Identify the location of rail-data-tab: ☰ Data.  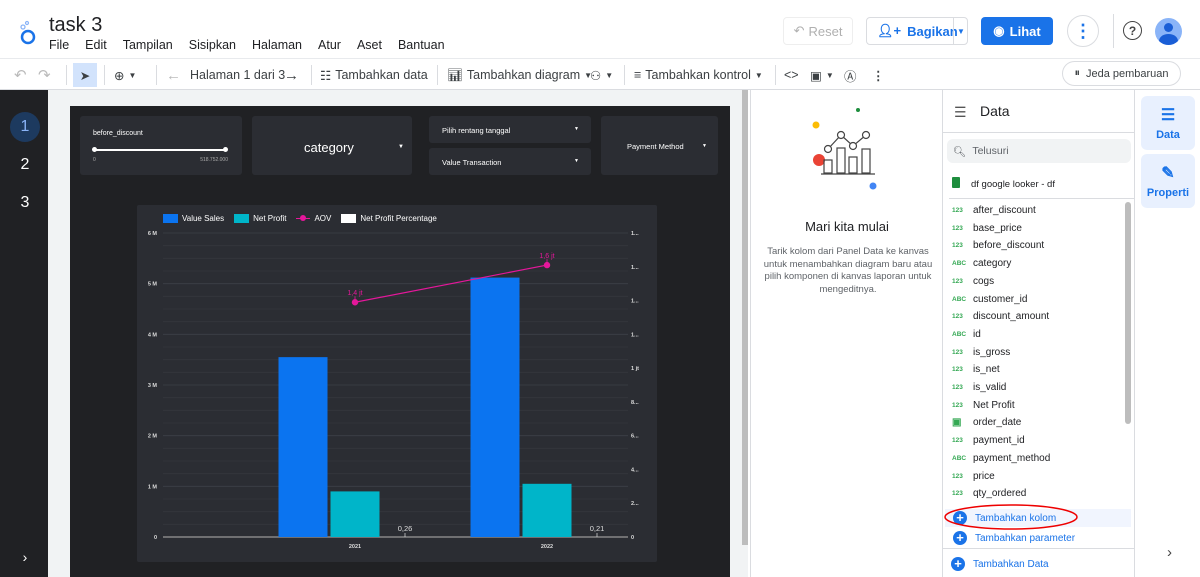
(1168, 123).